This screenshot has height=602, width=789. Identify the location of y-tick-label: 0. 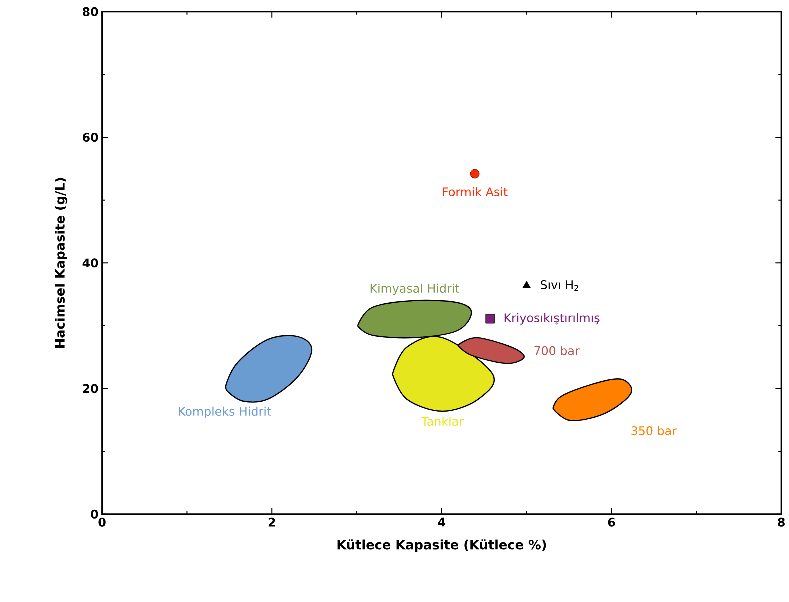
(94, 515).